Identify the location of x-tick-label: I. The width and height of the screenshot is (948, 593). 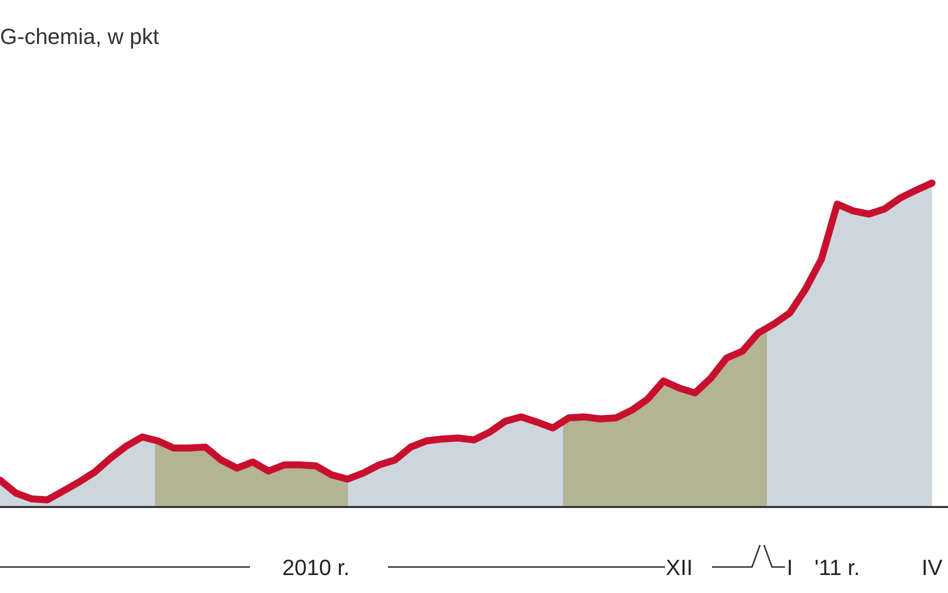
(789, 567).